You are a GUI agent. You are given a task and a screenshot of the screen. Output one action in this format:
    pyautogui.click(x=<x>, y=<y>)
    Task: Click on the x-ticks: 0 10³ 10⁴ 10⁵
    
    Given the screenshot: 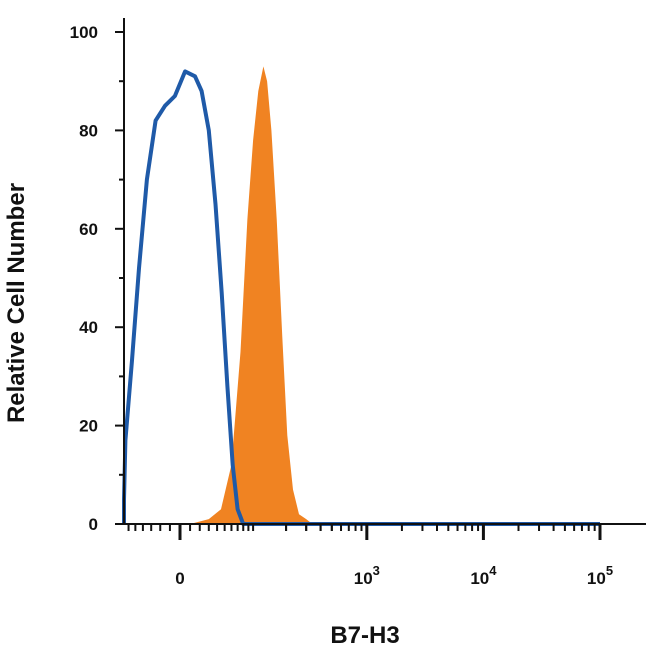 What is the action you would take?
    pyautogui.click(x=370, y=556)
    